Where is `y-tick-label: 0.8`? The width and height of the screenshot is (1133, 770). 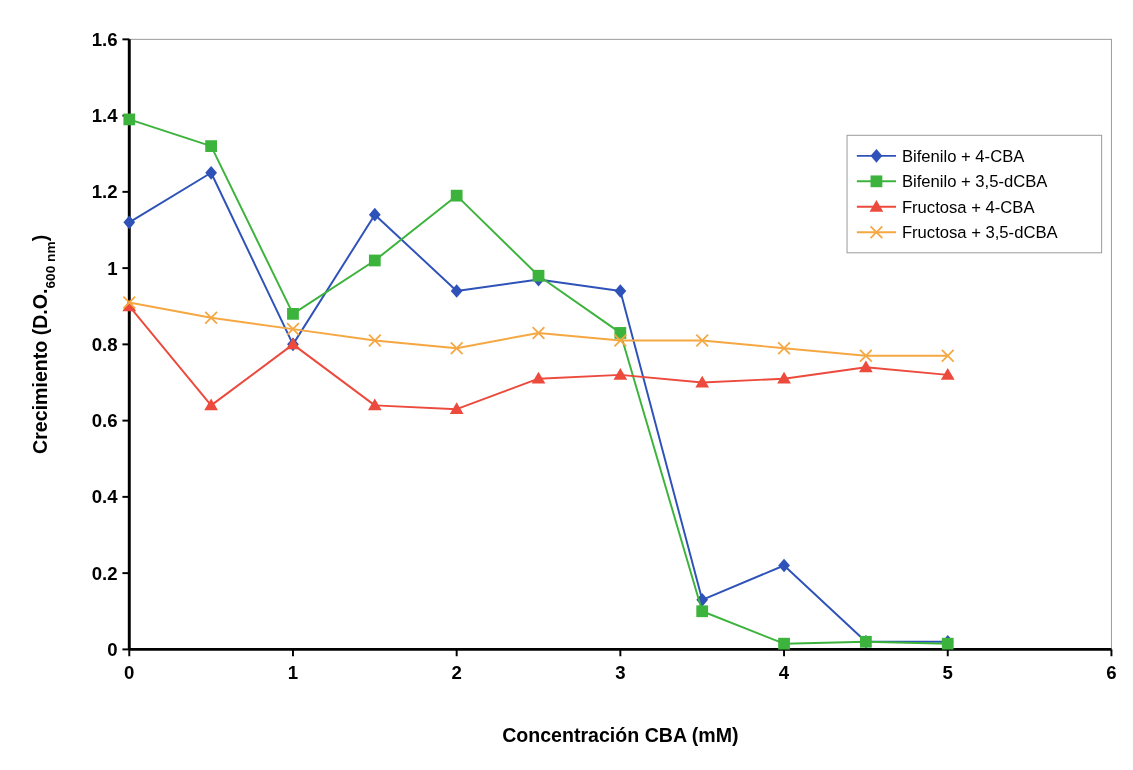 y-tick-label: 0.8 is located at coordinates (104, 344).